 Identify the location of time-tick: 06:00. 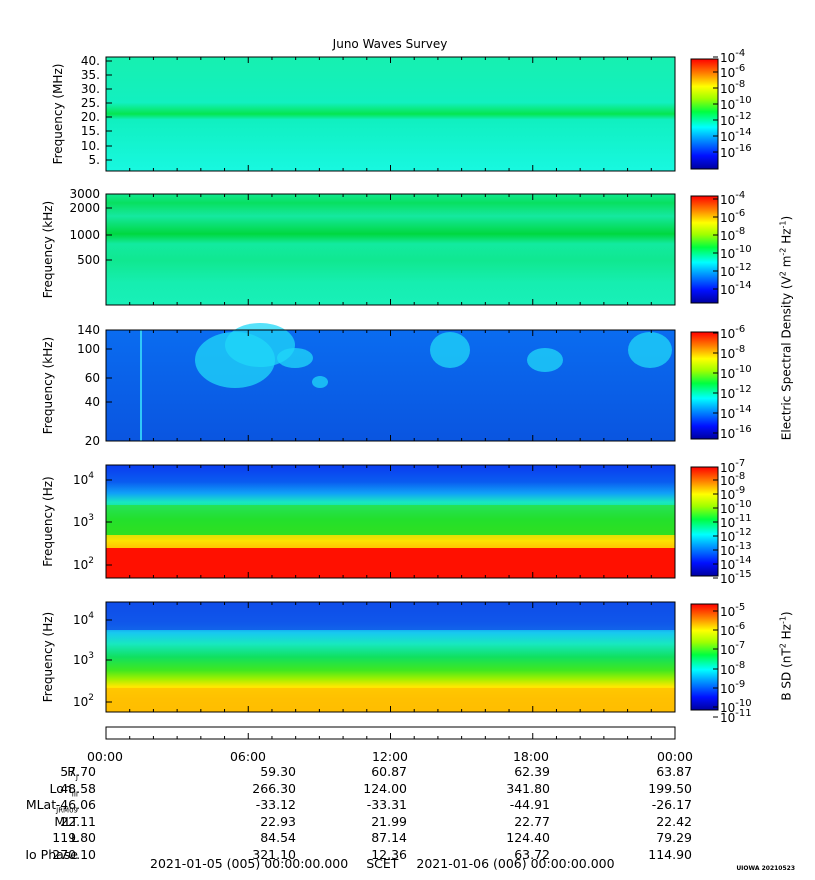
(248, 756).